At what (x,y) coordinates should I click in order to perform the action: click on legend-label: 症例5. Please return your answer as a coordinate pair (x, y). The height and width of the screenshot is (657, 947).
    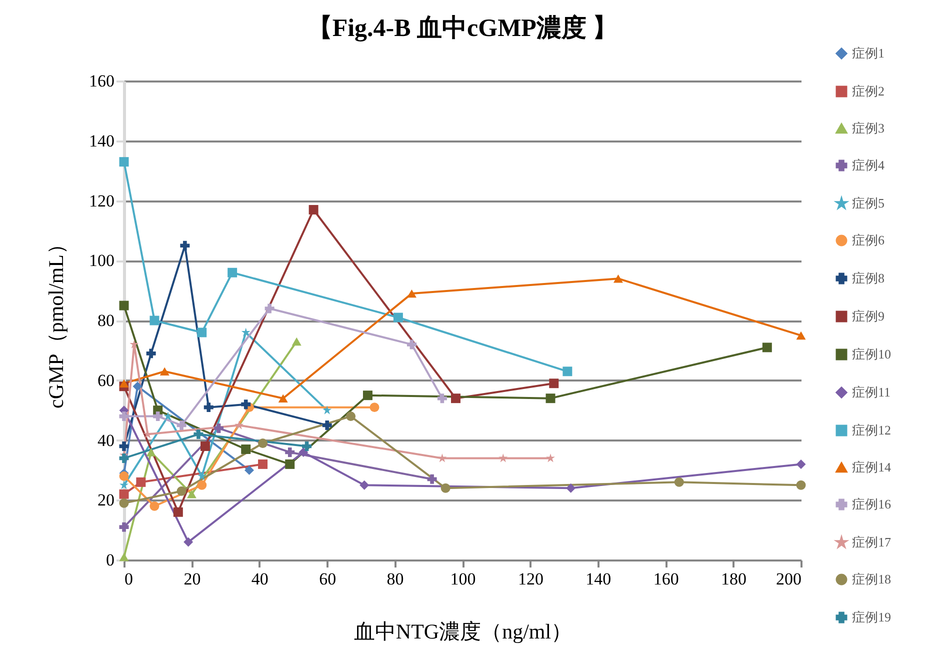
    Looking at the image, I should click on (868, 203).